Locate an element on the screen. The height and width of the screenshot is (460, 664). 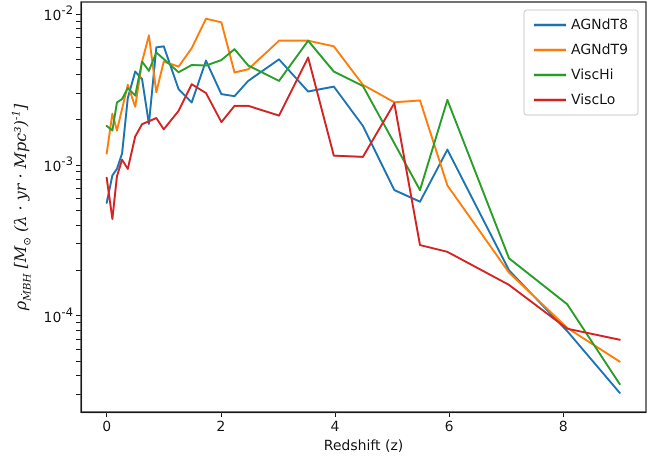
x-tick-label: 2 is located at coordinates (221, 427).